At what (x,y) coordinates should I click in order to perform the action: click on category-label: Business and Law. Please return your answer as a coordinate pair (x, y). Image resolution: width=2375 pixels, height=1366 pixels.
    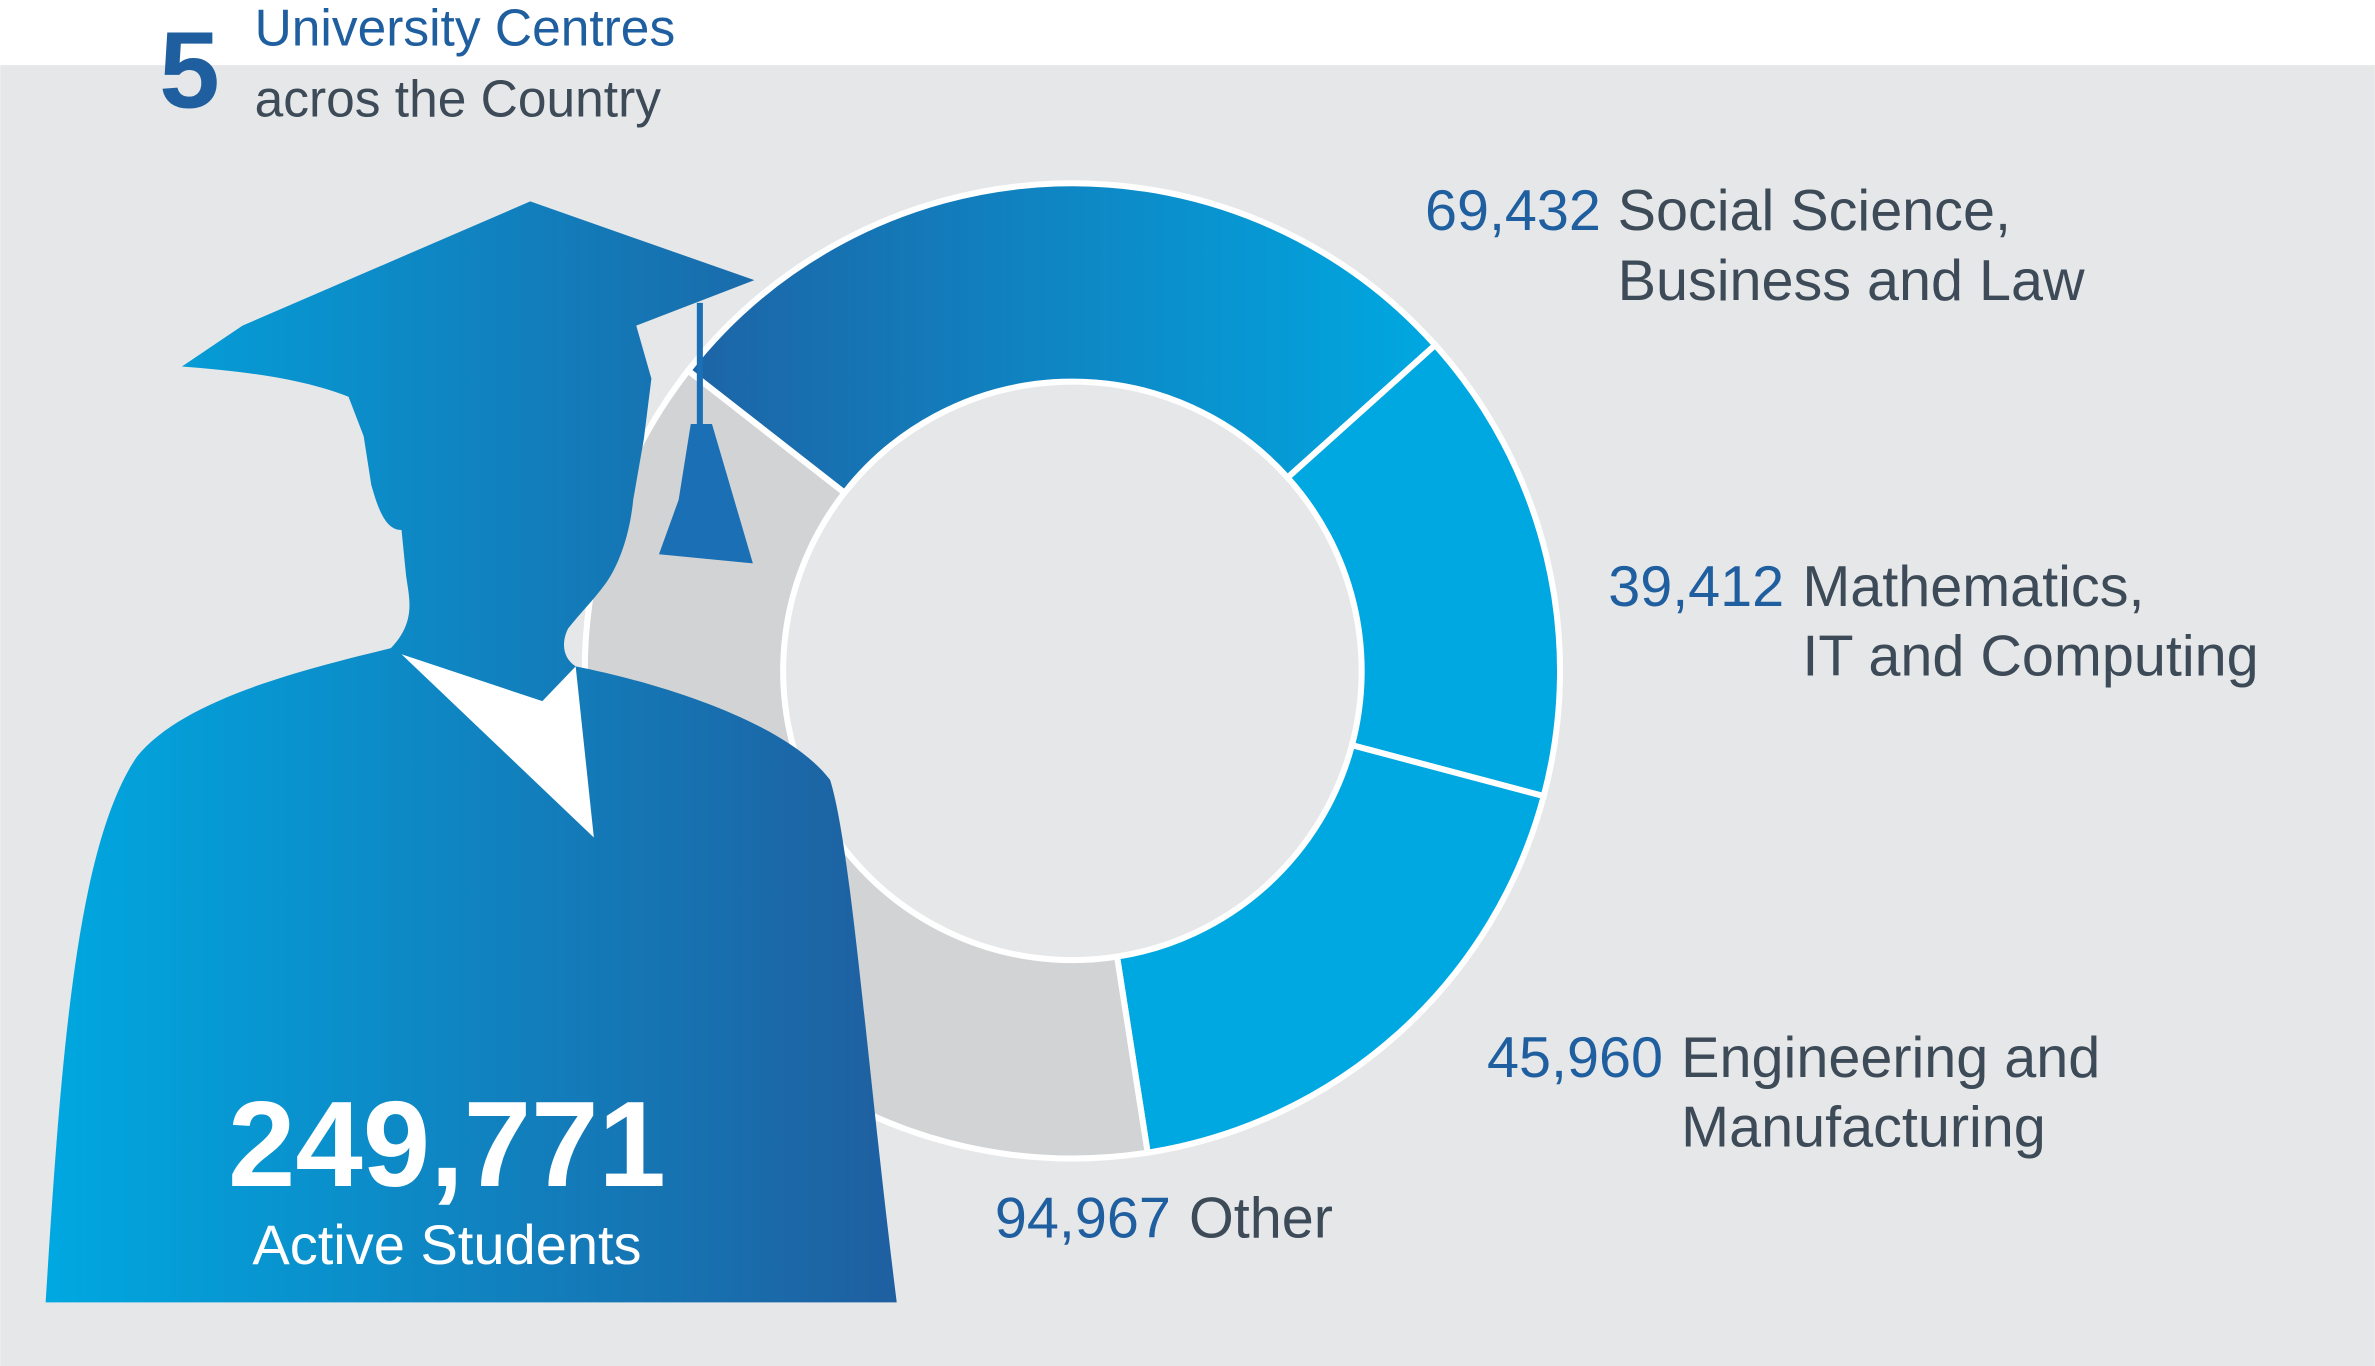
    Looking at the image, I should click on (1851, 281).